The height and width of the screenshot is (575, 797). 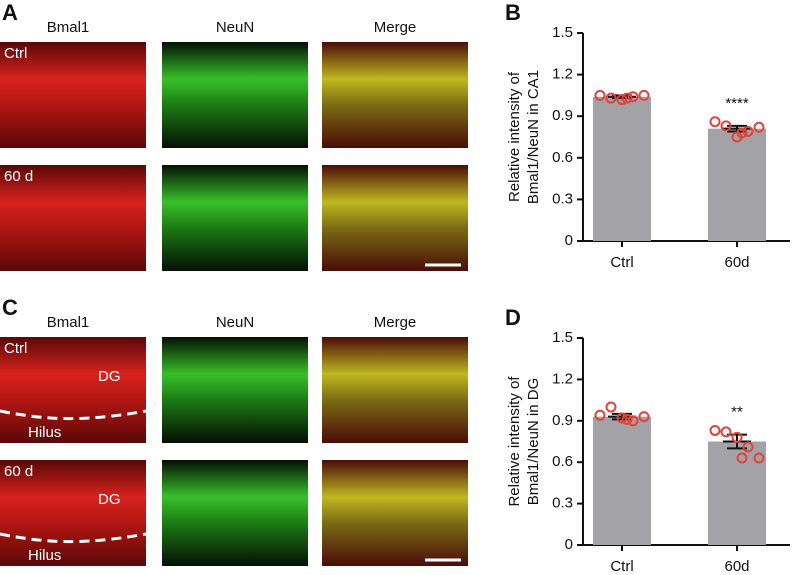 I want to click on panel-label: B, so click(x=513, y=12).